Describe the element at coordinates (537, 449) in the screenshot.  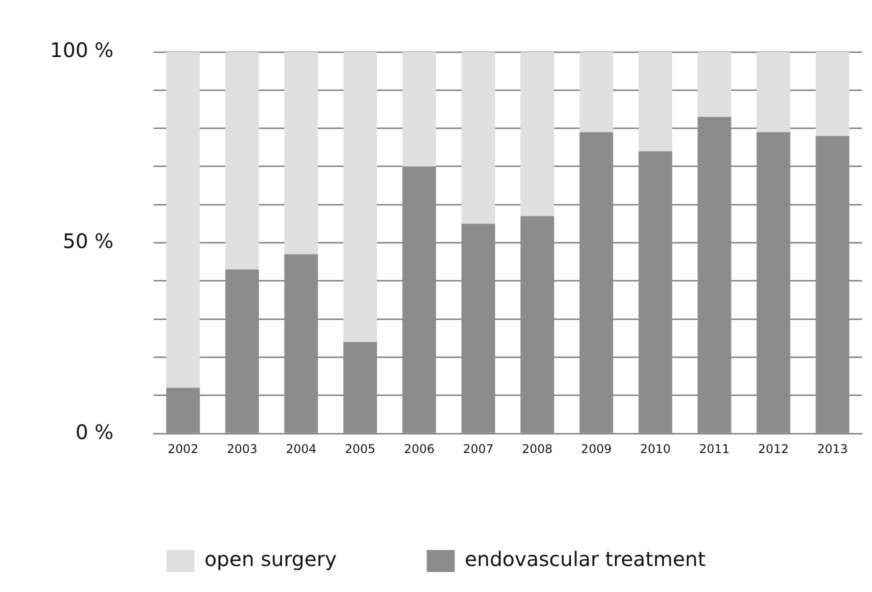
I see `x-tick-label: 2008` at that location.